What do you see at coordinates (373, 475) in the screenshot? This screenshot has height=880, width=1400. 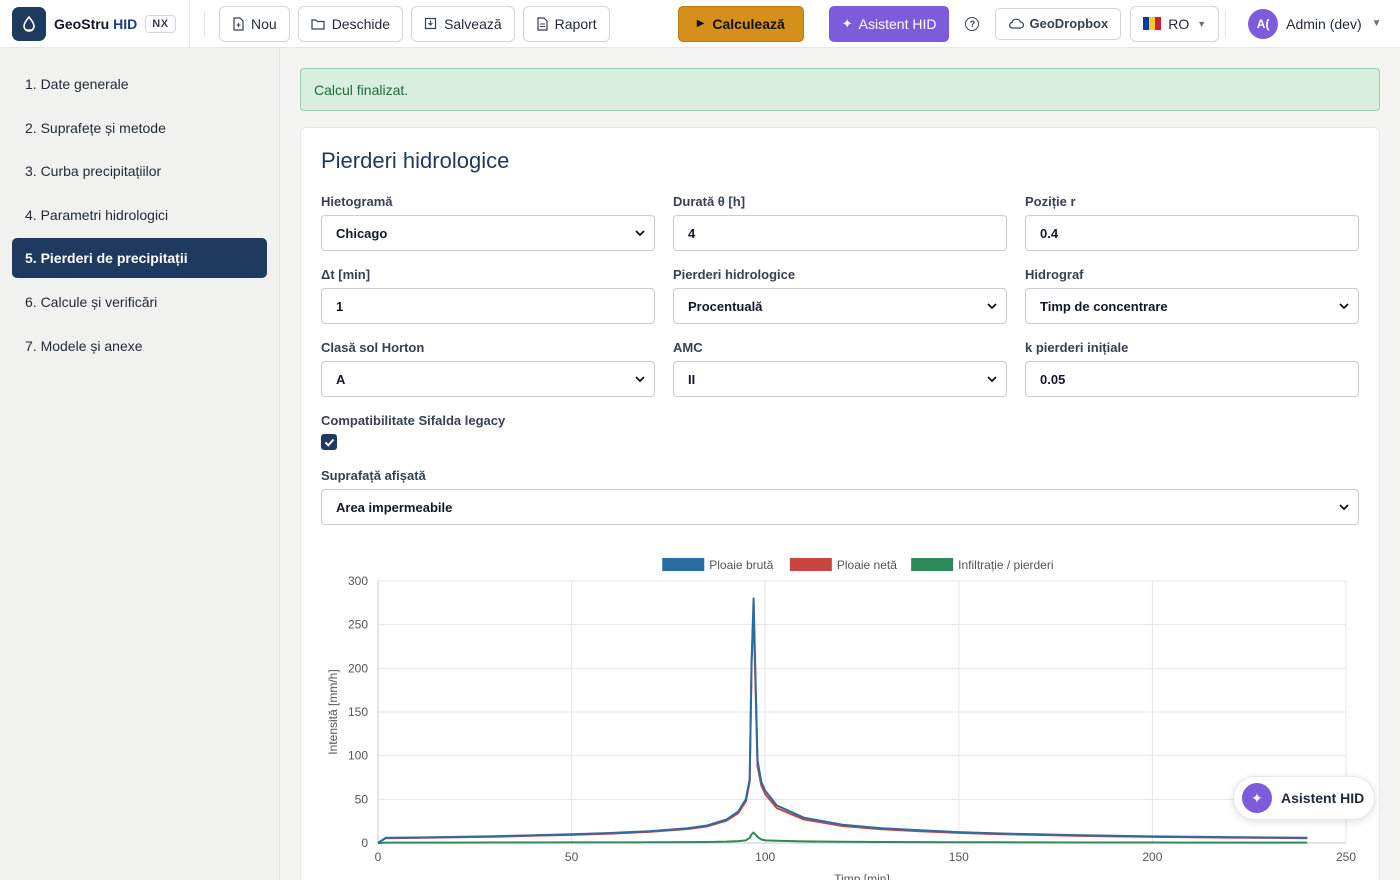 I see `suprafata-label: Suprafață afișată` at bounding box center [373, 475].